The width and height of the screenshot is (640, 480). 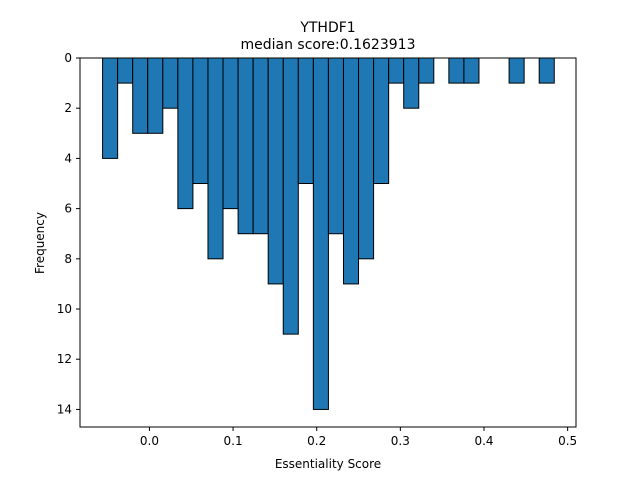 What do you see at coordinates (64, 409) in the screenshot?
I see `y-tick-label-7: 14` at bounding box center [64, 409].